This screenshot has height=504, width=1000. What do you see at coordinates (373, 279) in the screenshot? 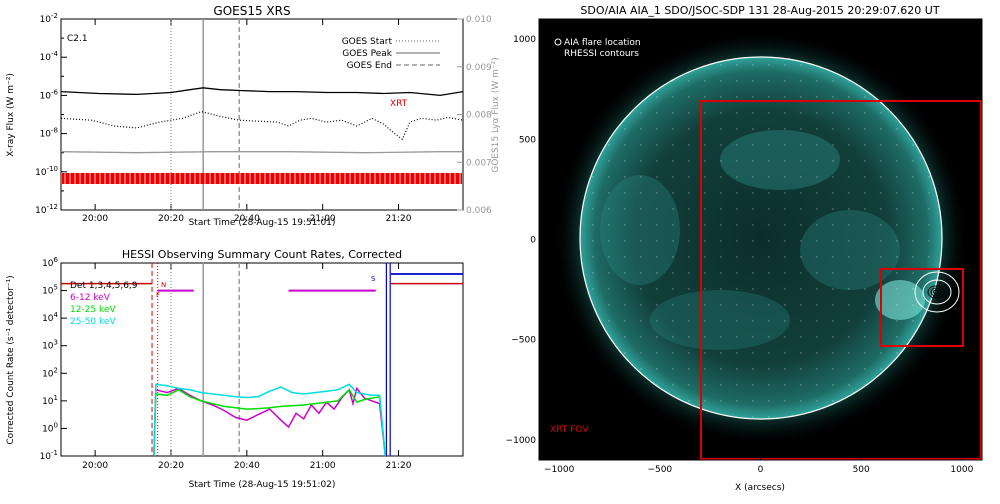
I see `hessi-flag-s: S` at bounding box center [373, 279].